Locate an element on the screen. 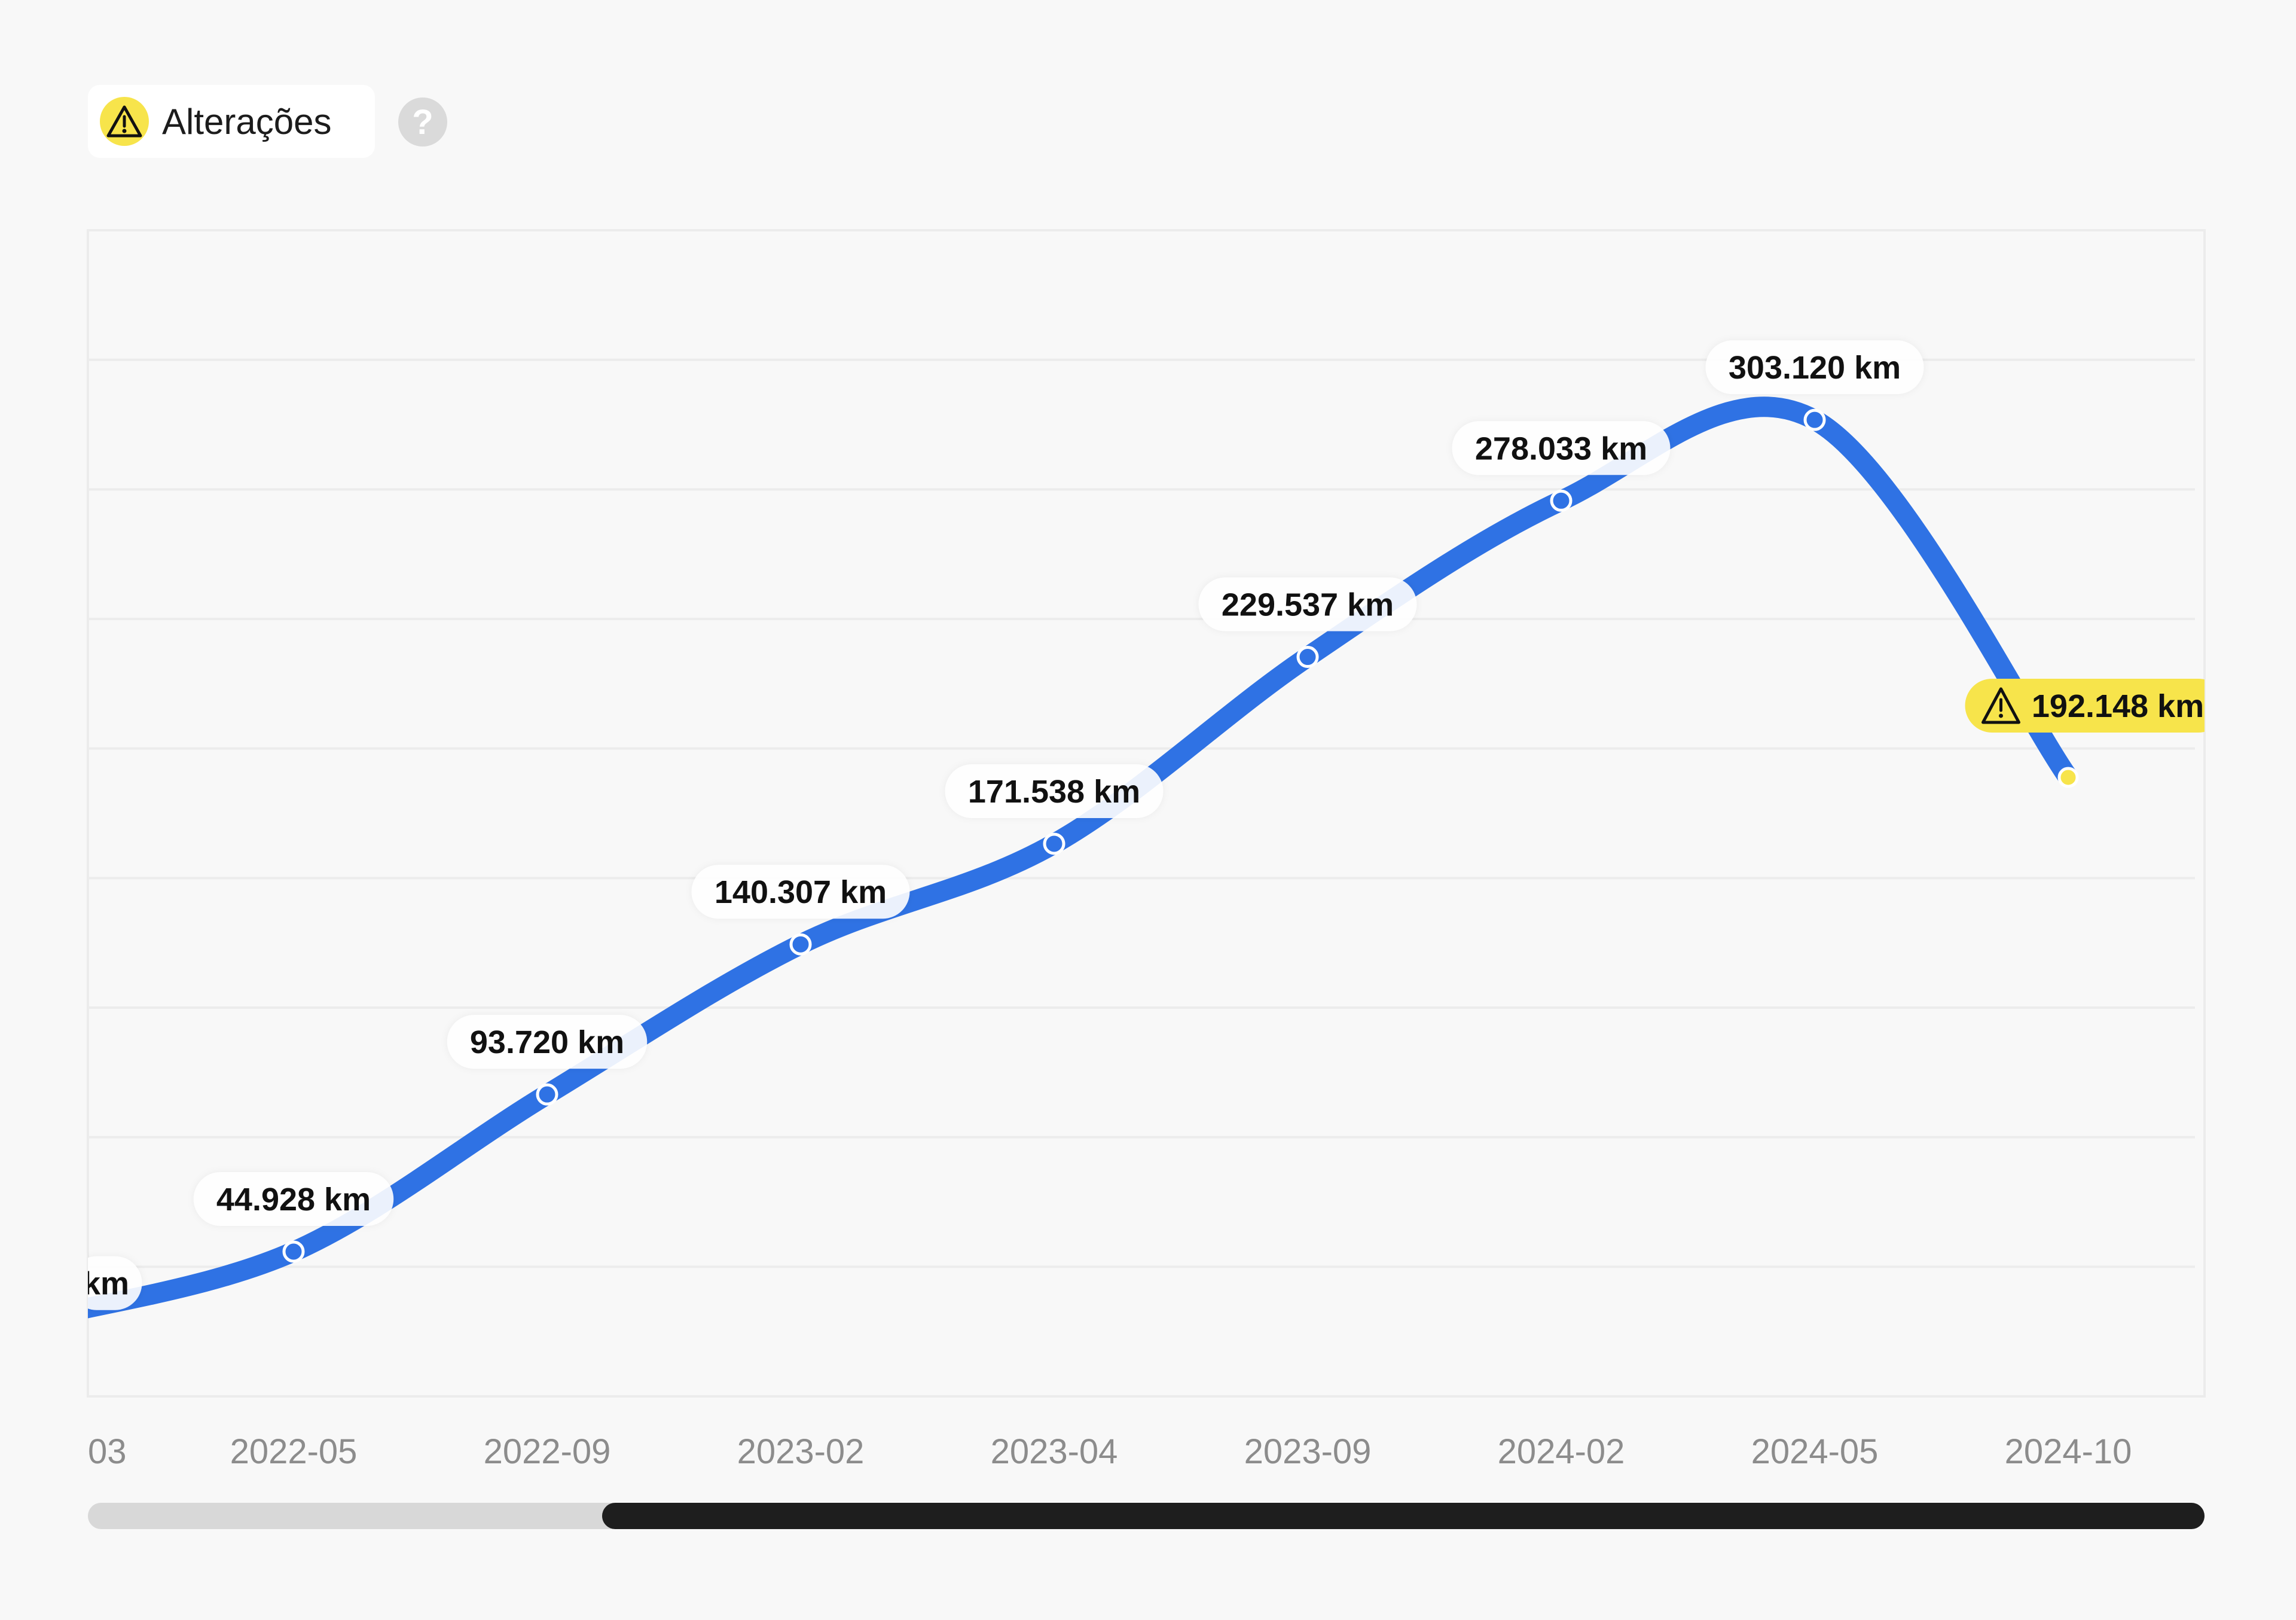 The image size is (2296, 1620). value-label: 278.033 km is located at coordinates (1561, 448).